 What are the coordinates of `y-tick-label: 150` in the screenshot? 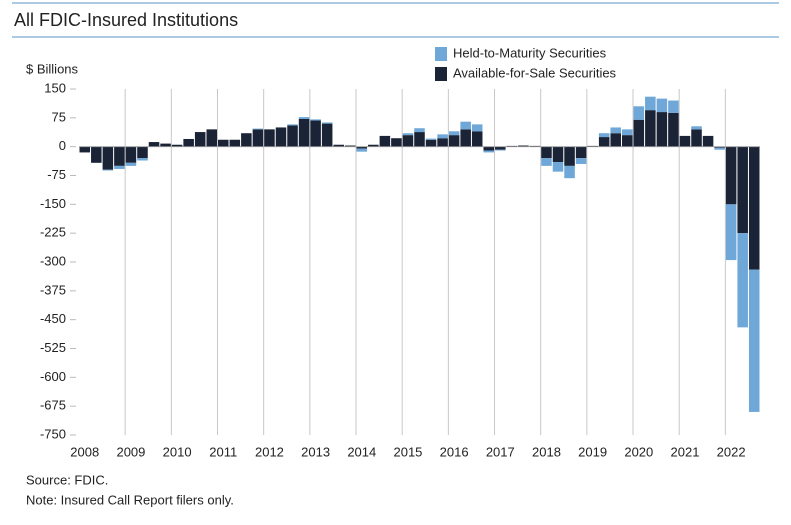 It's located at (55, 87).